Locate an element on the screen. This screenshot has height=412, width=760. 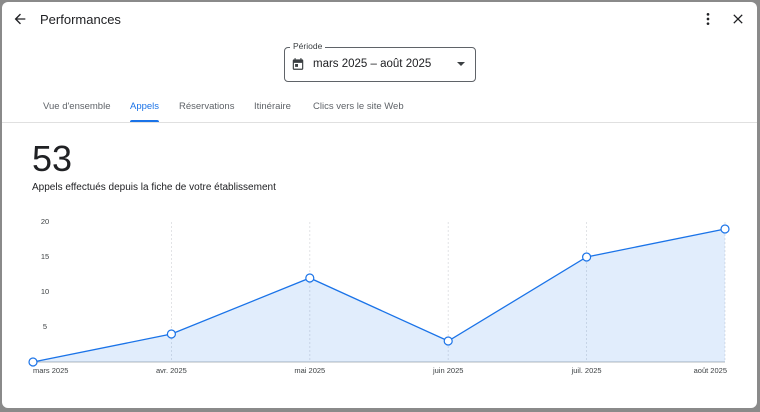
close-button is located at coordinates (738, 19).